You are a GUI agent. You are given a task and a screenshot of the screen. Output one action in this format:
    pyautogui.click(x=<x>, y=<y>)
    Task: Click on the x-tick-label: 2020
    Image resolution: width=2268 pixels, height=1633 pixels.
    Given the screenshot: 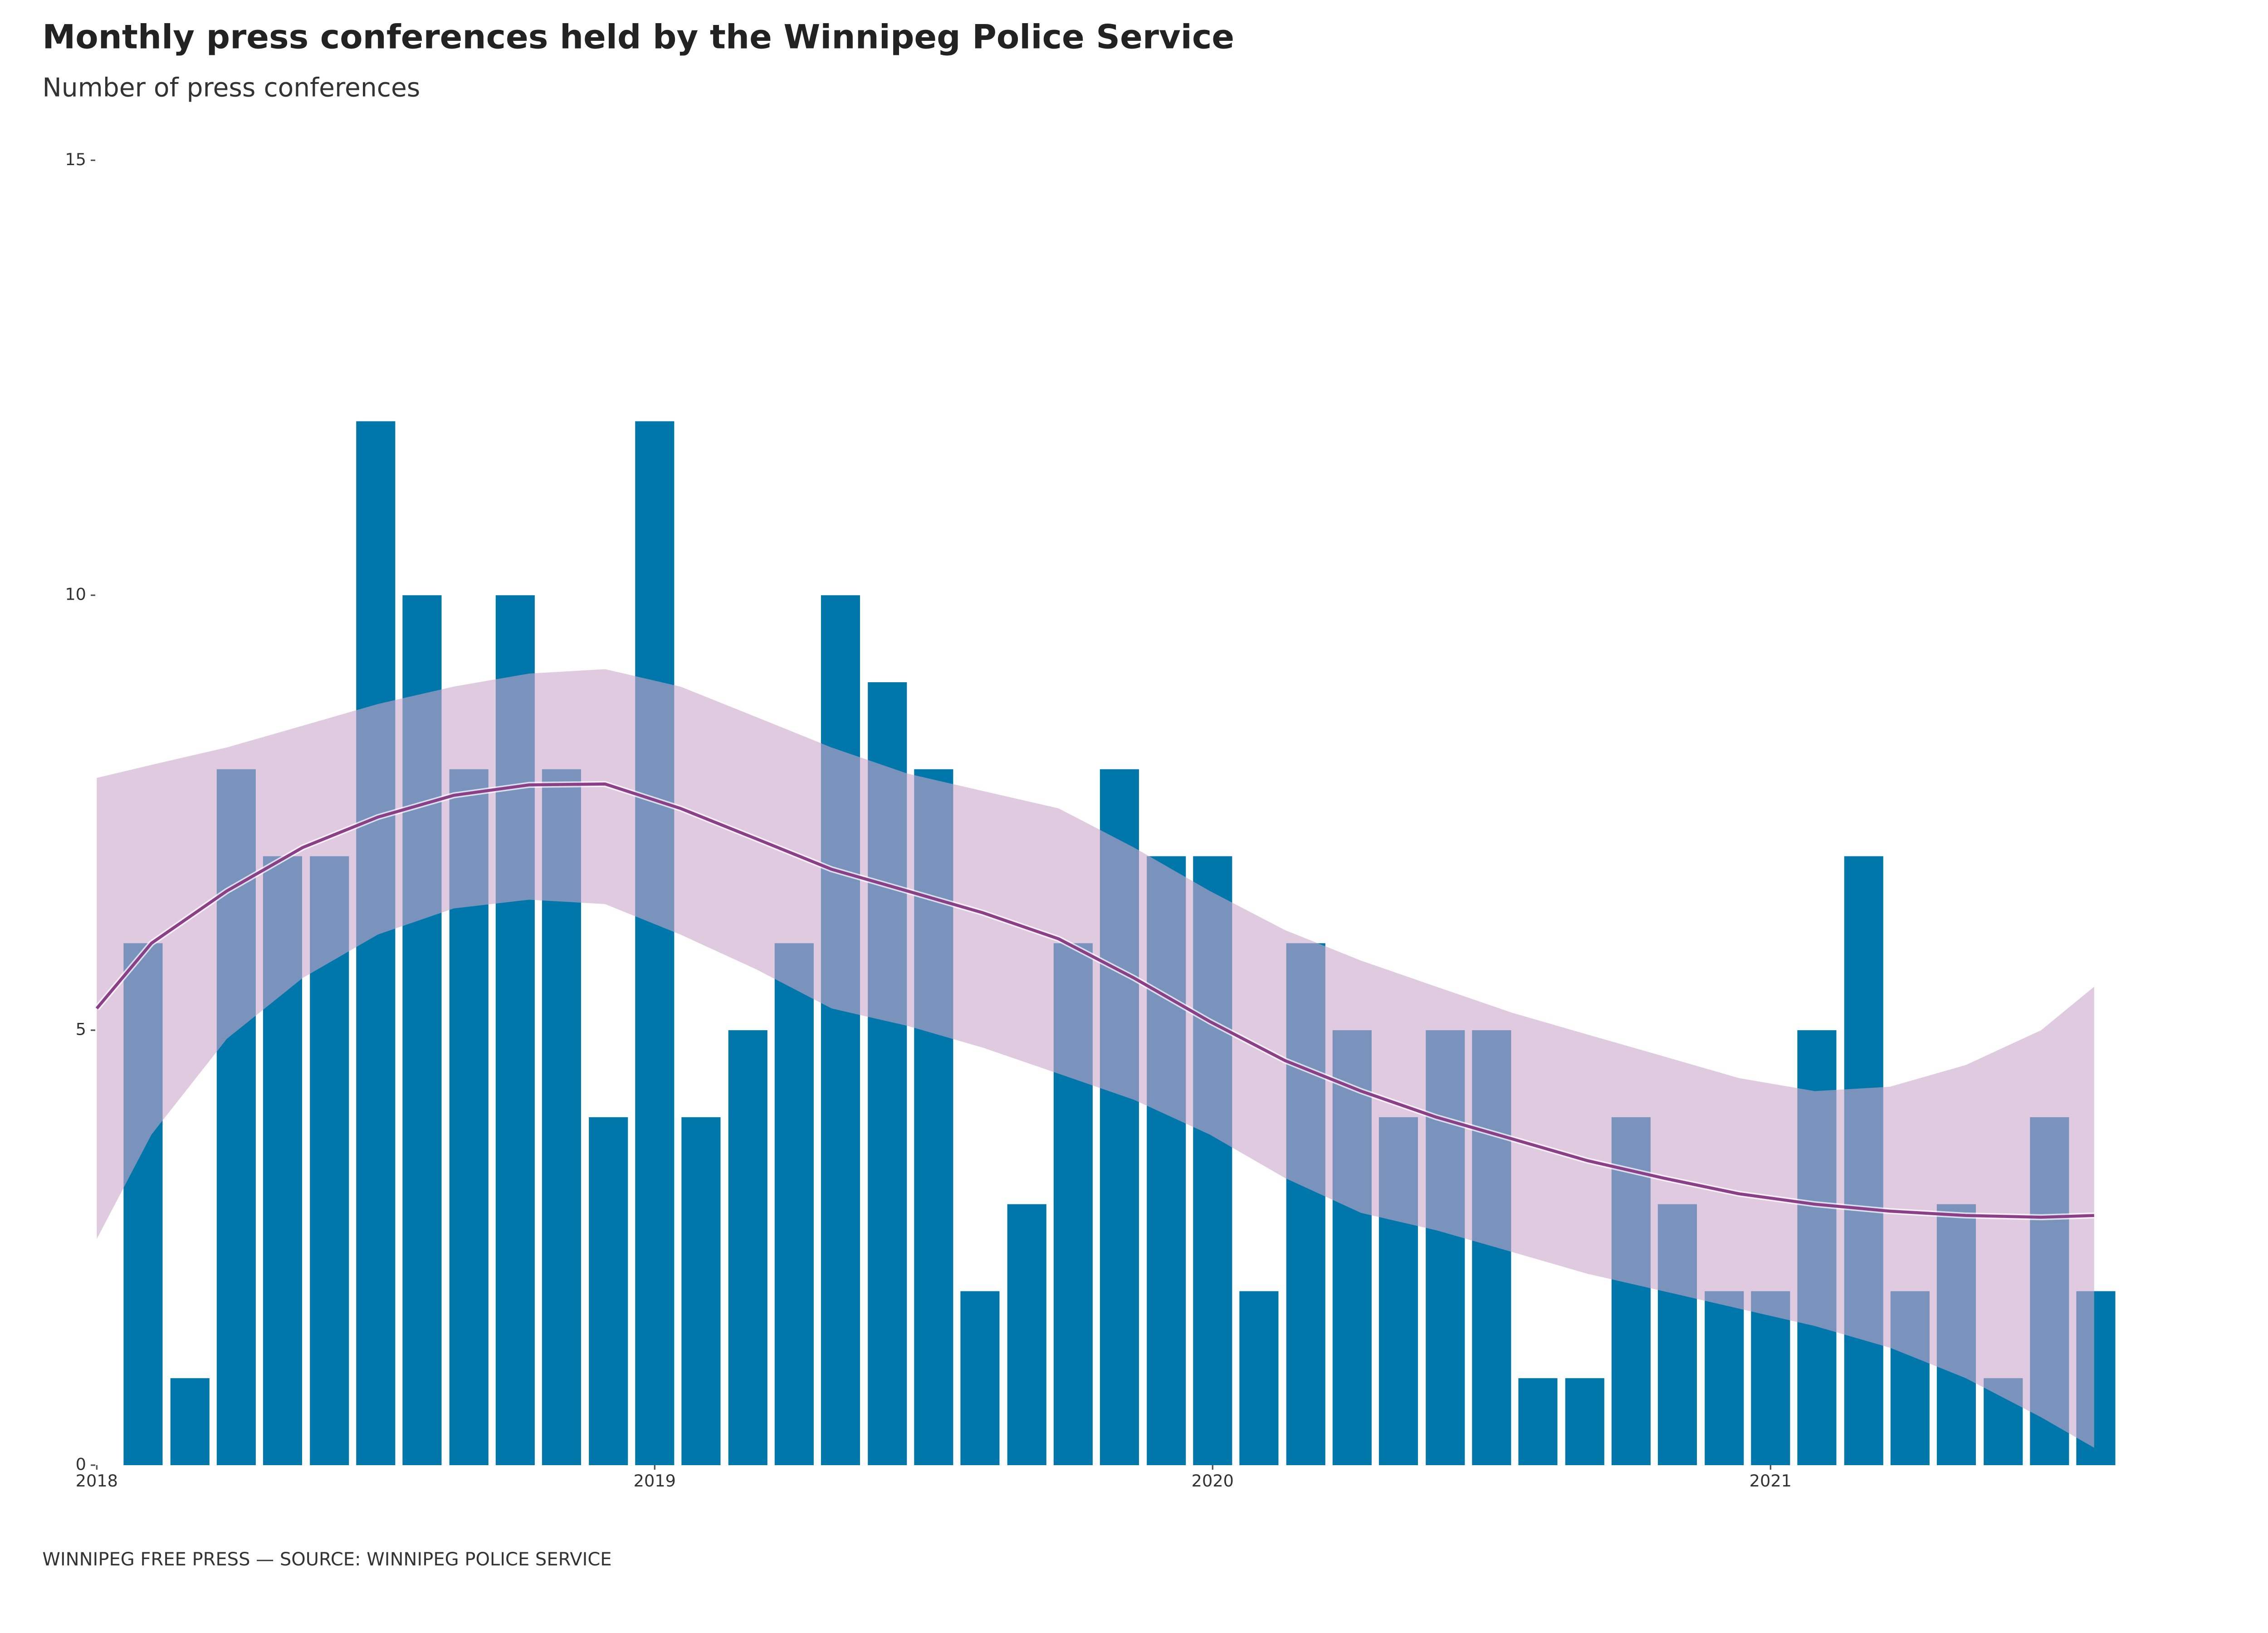 What is the action you would take?
    pyautogui.click(x=1213, y=1481)
    